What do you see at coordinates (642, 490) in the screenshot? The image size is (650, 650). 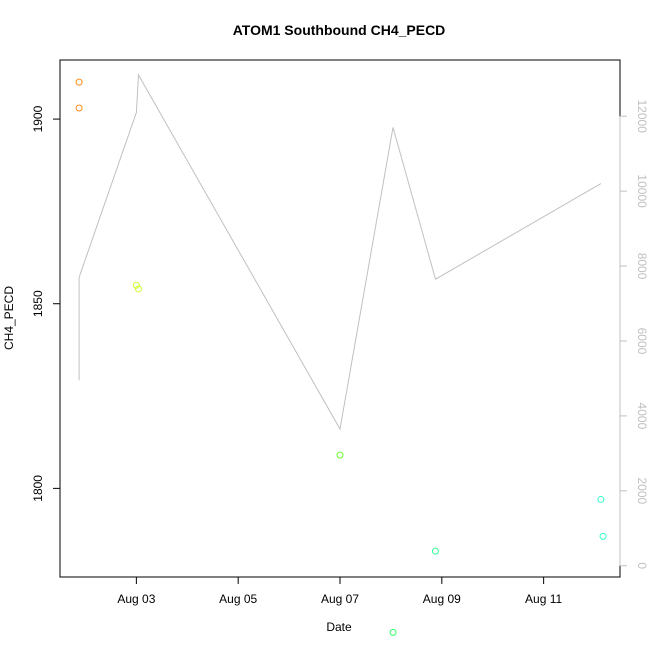 I see `y2-tick-label: 2000` at bounding box center [642, 490].